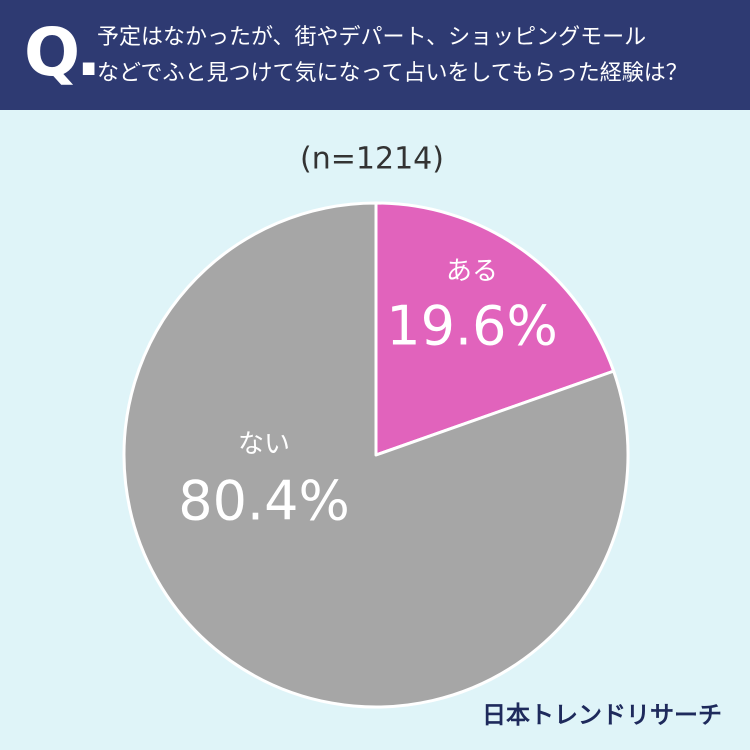 The height and width of the screenshot is (750, 750). I want to click on slice-value-label: 80.4%, so click(264, 501).